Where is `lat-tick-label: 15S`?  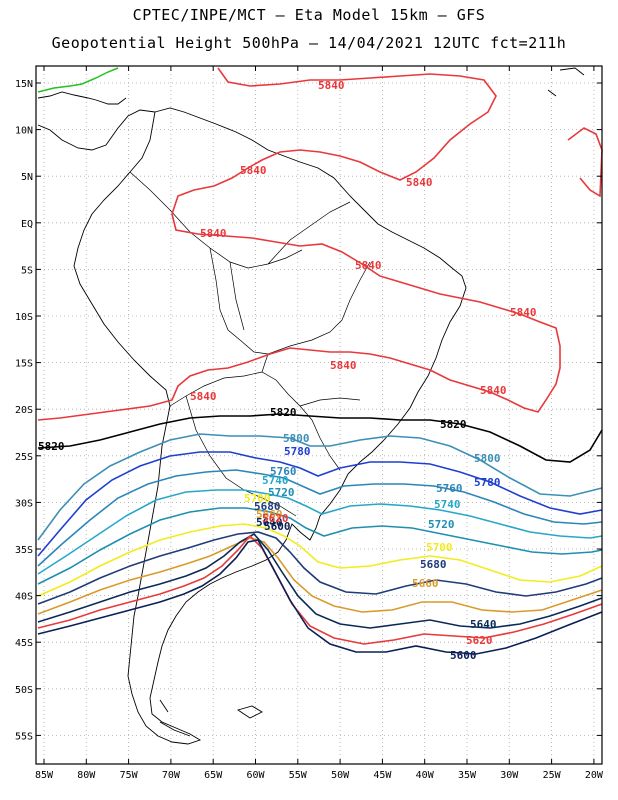
lat-tick-label: 15S is located at coordinates (24, 364).